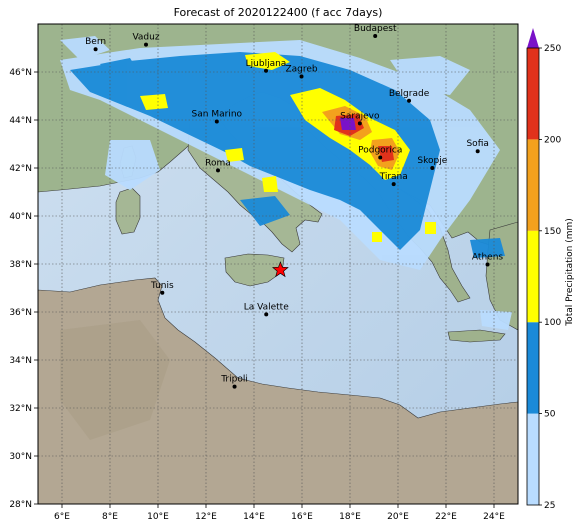 The image size is (586, 529). Describe the element at coordinates (20, 217) in the screenshot. I see `lat-tick-label: 40°N` at that location.